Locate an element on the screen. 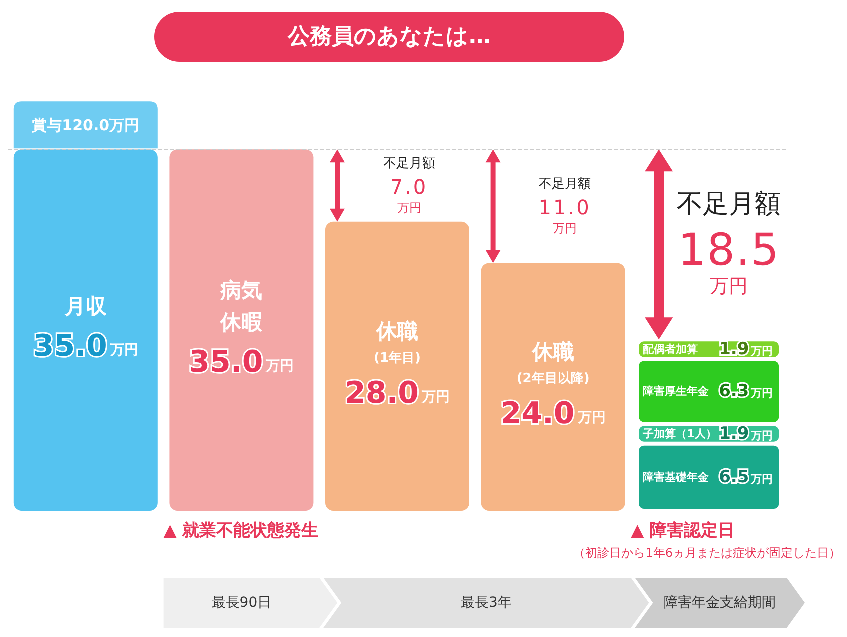 The width and height of the screenshot is (847, 637). data-label: 35.0万円 is located at coordinates (241, 362).